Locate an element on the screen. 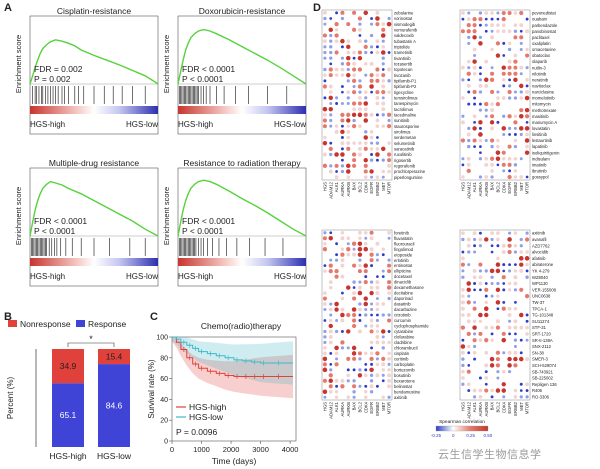  heatmap-row-label: decitabine is located at coordinates (404, 293).